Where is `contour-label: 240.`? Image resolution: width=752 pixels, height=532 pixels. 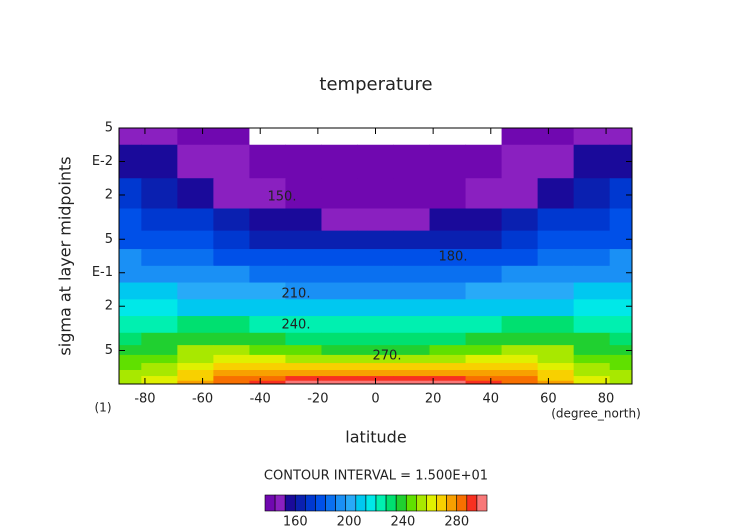
contour-label: 240. is located at coordinates (296, 325).